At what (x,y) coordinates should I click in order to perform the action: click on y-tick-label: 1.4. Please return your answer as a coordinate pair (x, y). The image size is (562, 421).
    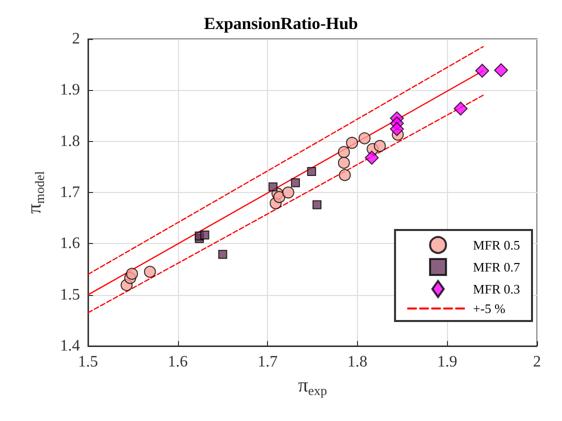
    Looking at the image, I should click on (70, 346).